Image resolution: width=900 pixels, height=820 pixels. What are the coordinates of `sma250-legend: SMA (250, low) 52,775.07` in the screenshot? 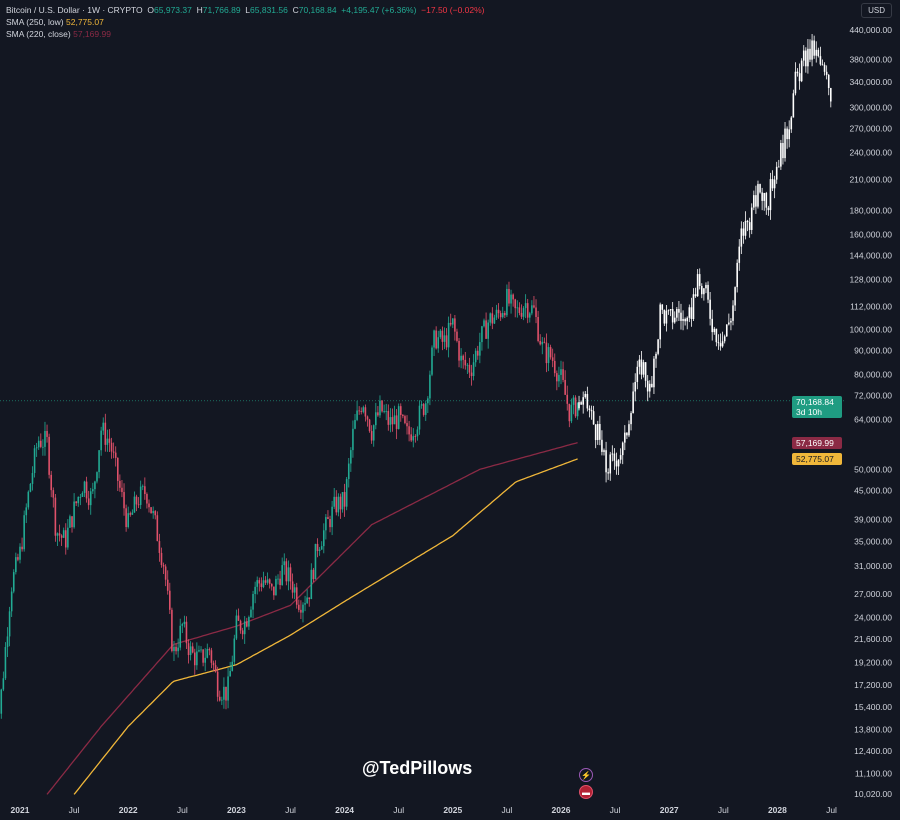 It's located at (55, 22).